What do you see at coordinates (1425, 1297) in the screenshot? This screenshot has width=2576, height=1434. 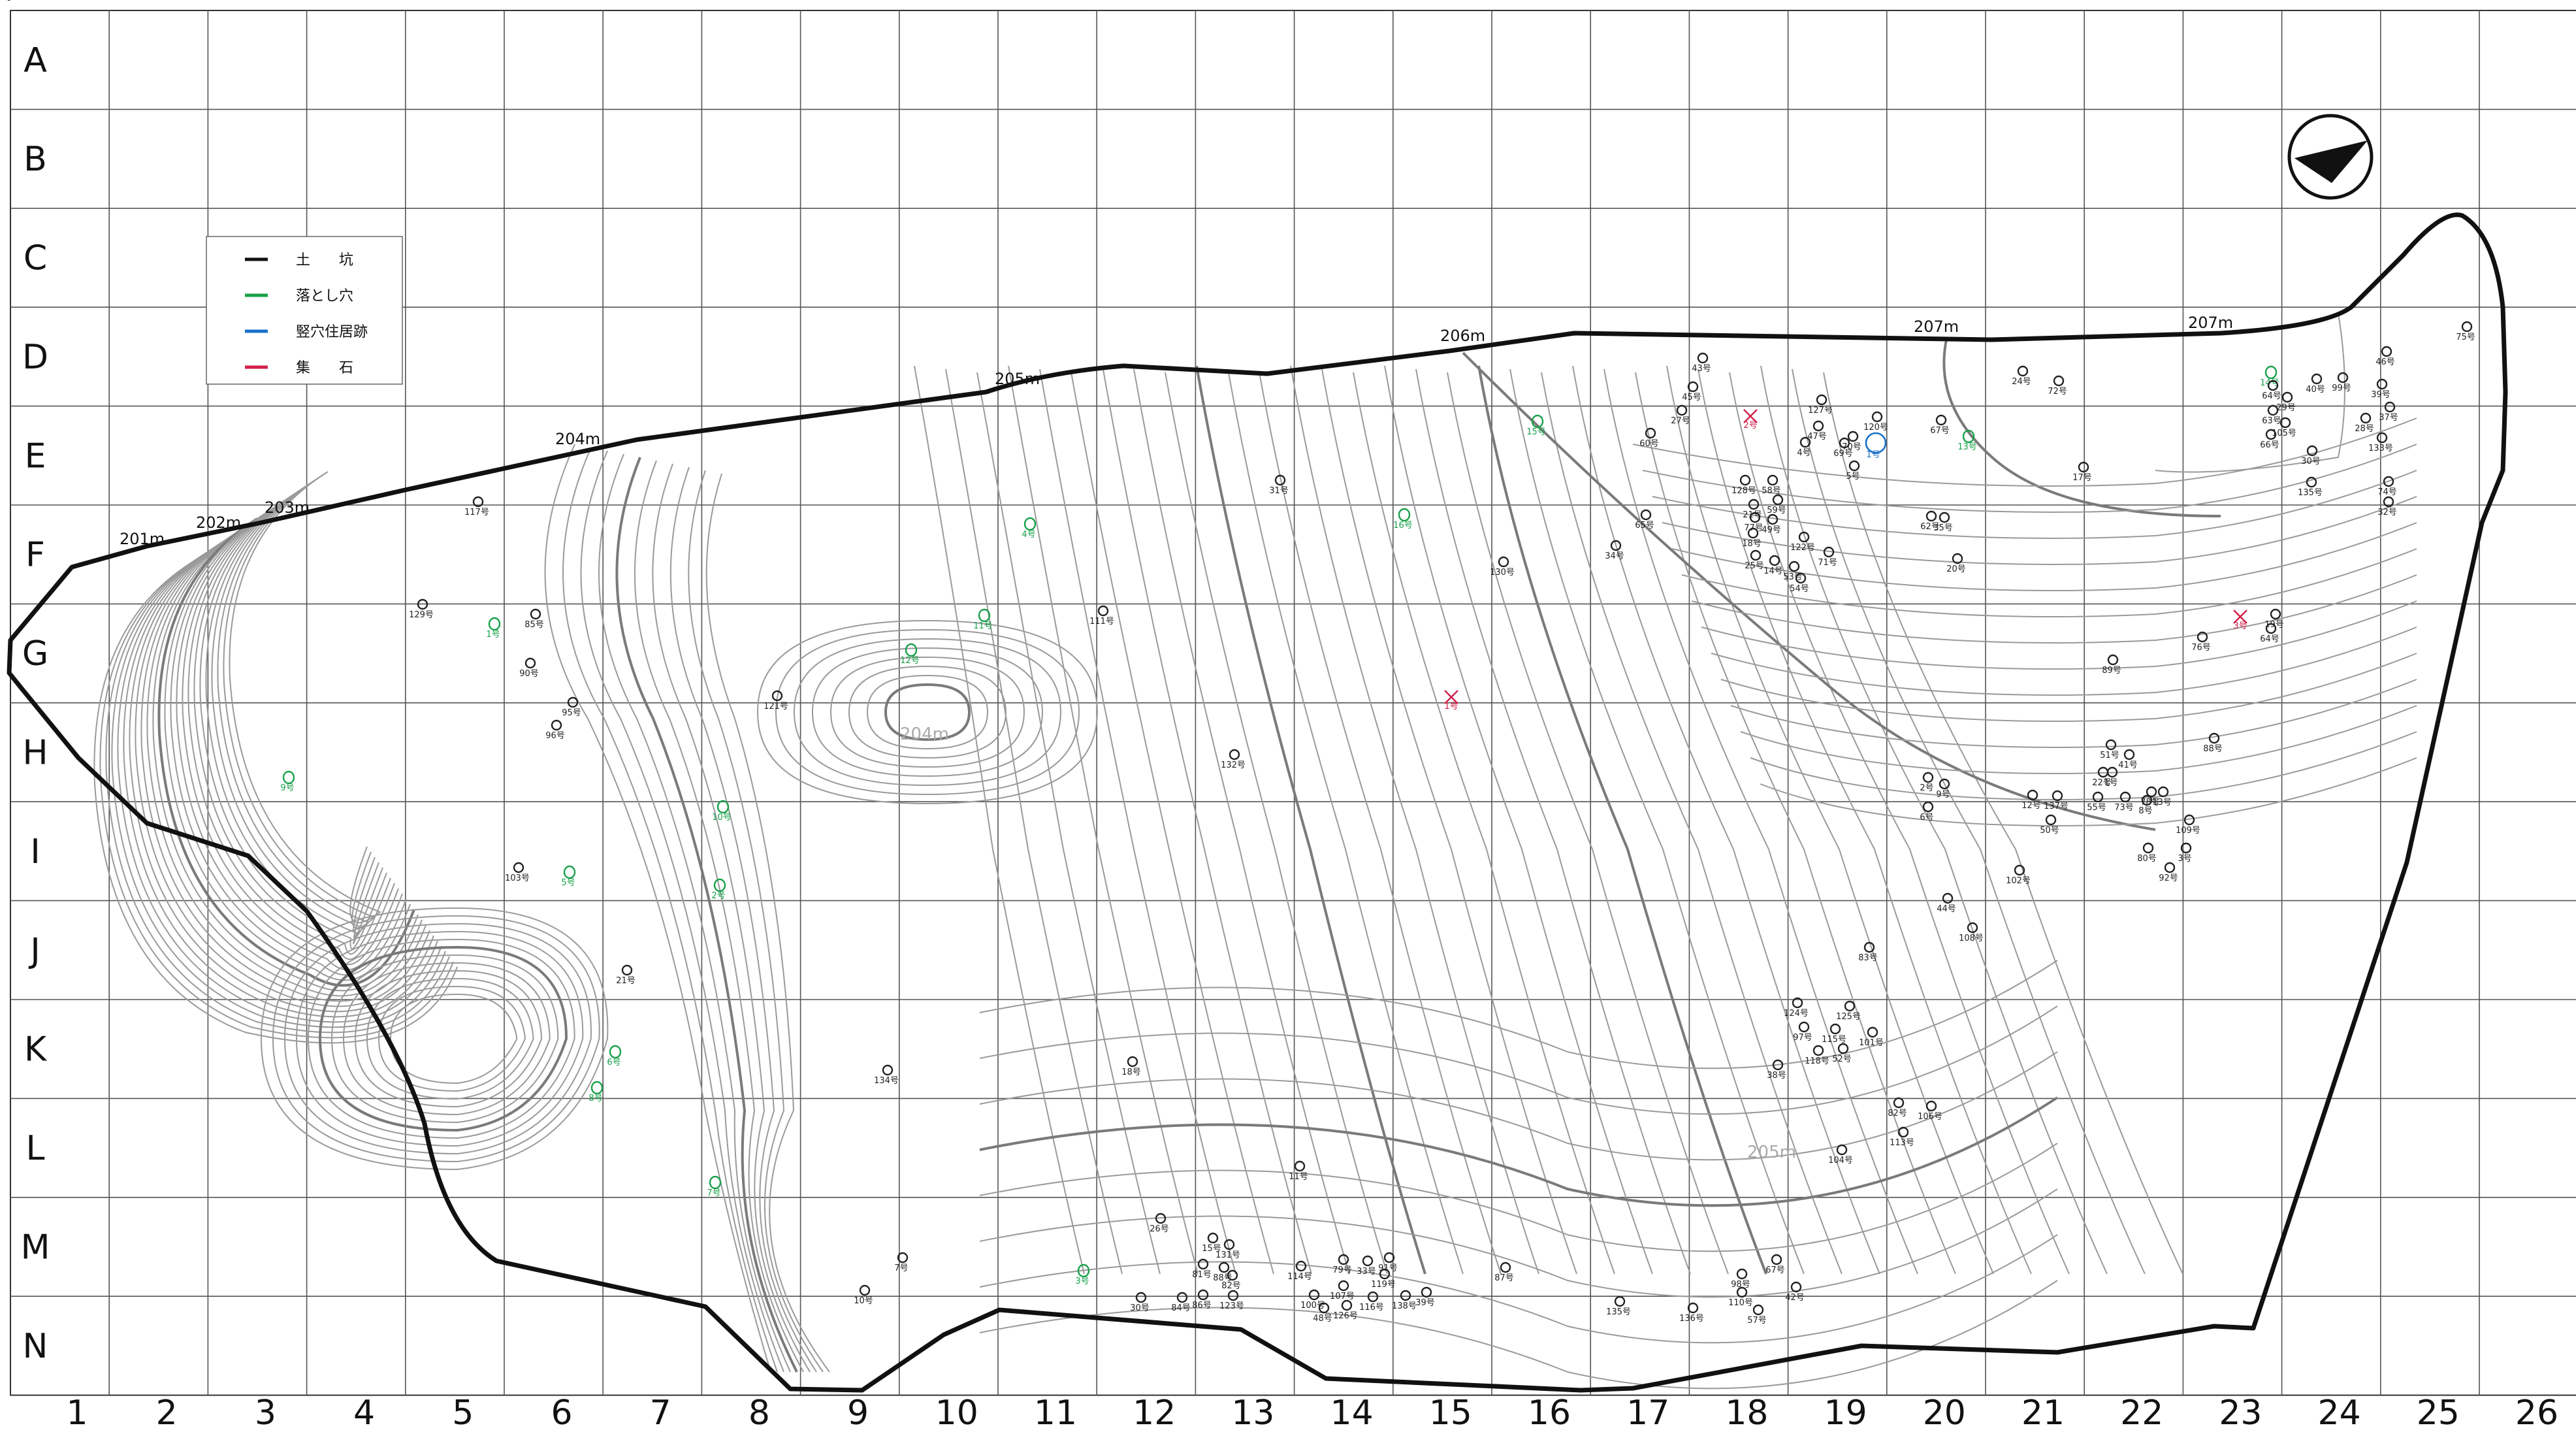 I see `feature-pit: 39号` at bounding box center [1425, 1297].